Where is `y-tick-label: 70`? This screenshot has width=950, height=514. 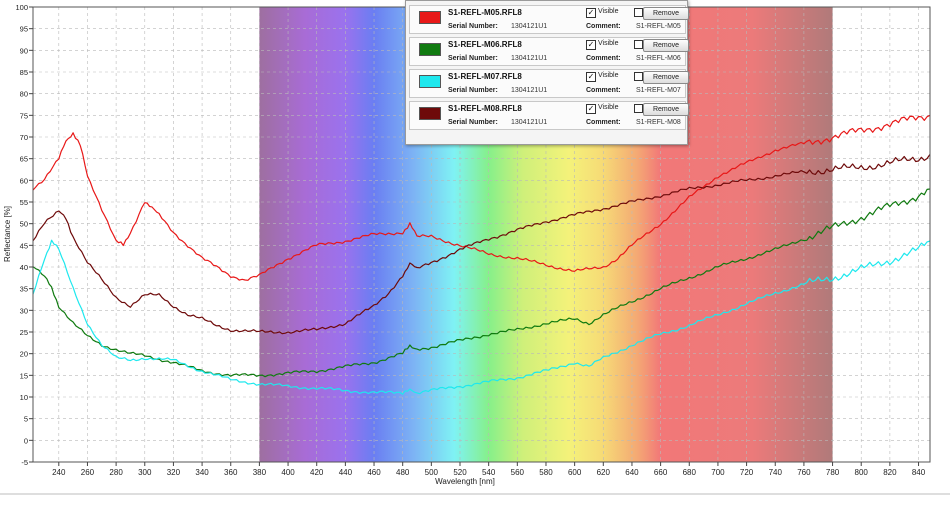
y-tick-label: 70 is located at coordinates (24, 137).